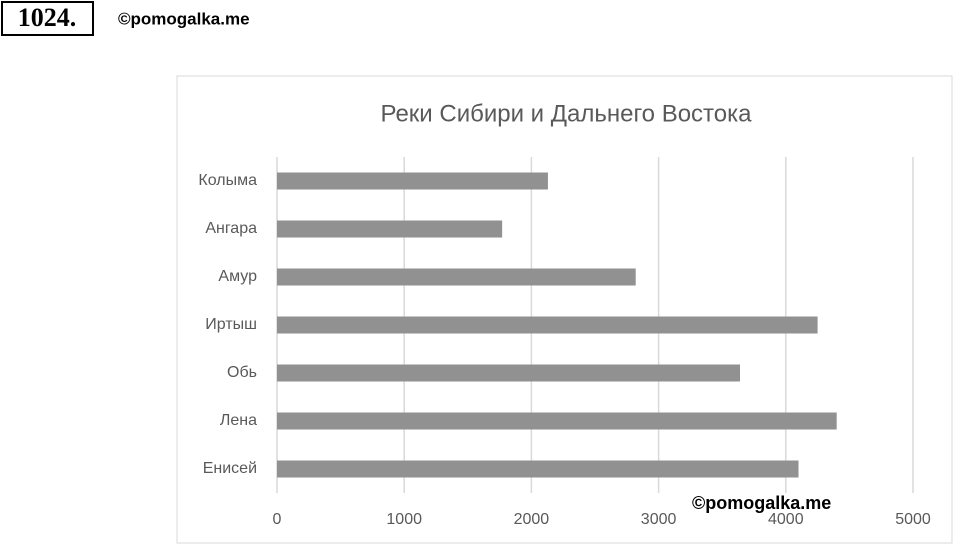 The height and width of the screenshot is (547, 960). Describe the element at coordinates (227, 180) in the screenshot. I see `y-tick-label: Колыма` at that location.